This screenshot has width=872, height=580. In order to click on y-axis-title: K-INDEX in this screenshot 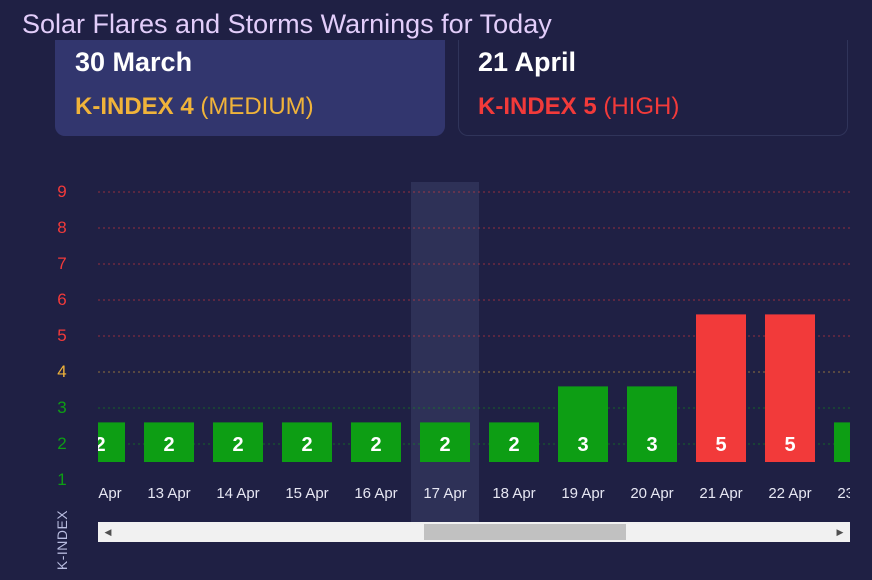, I will do `click(62, 540)`.